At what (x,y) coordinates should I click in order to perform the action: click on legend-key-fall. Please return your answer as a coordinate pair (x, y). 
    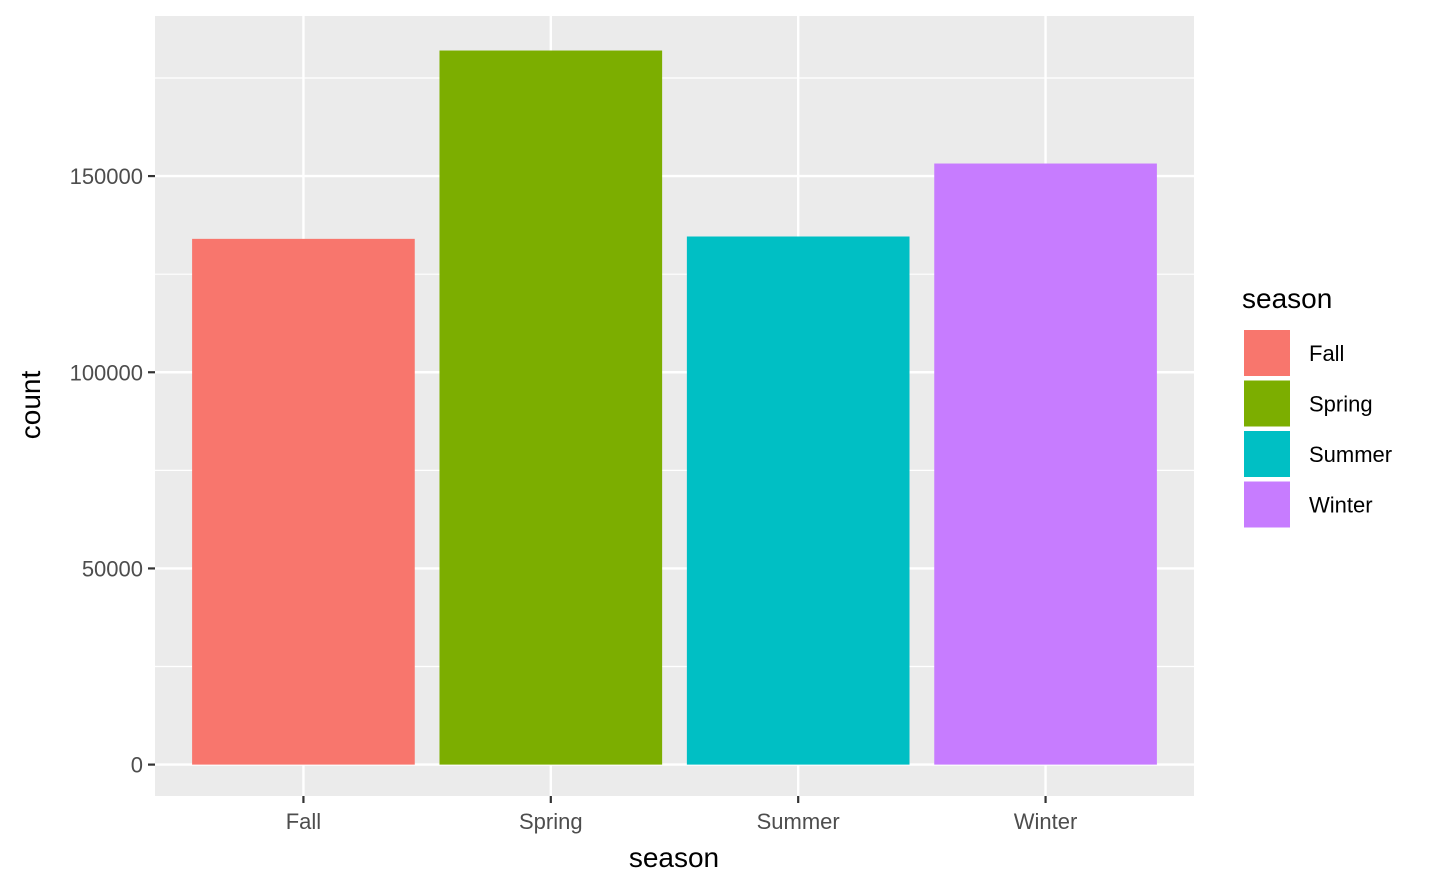
    Looking at the image, I should click on (1267, 353).